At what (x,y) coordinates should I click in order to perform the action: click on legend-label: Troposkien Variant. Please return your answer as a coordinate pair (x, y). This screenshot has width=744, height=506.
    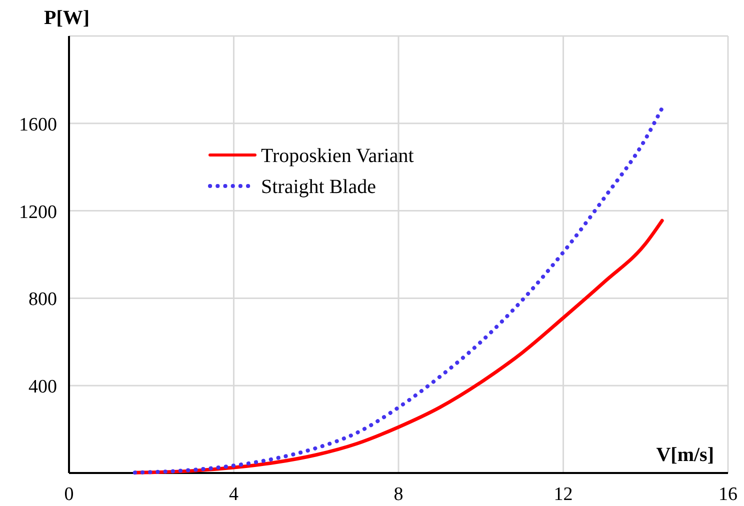
    Looking at the image, I should click on (337, 156).